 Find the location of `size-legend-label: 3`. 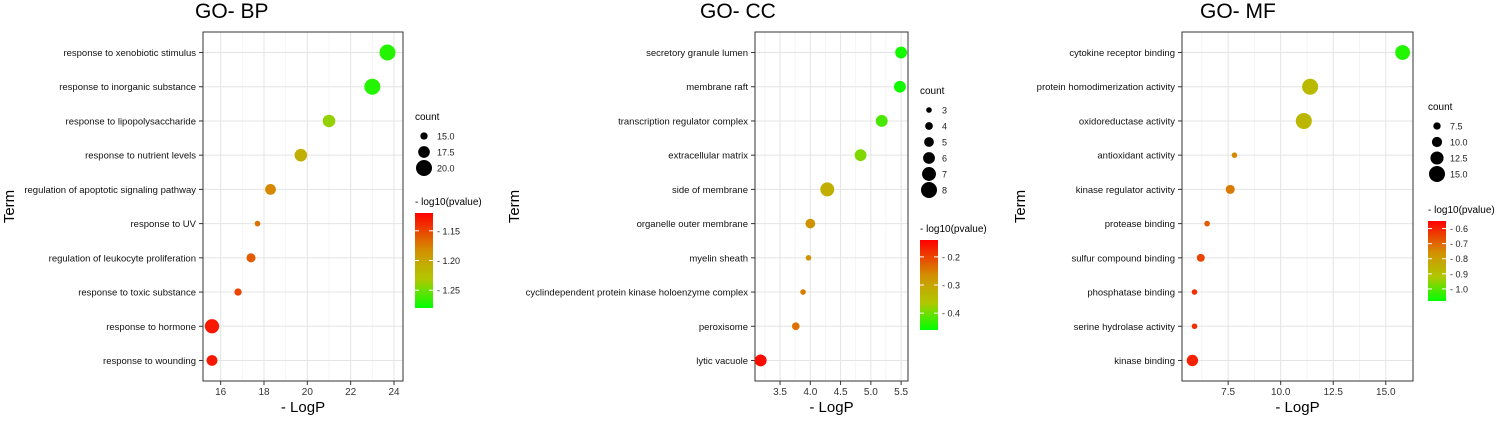

size-legend-label: 3 is located at coordinates (944, 111).